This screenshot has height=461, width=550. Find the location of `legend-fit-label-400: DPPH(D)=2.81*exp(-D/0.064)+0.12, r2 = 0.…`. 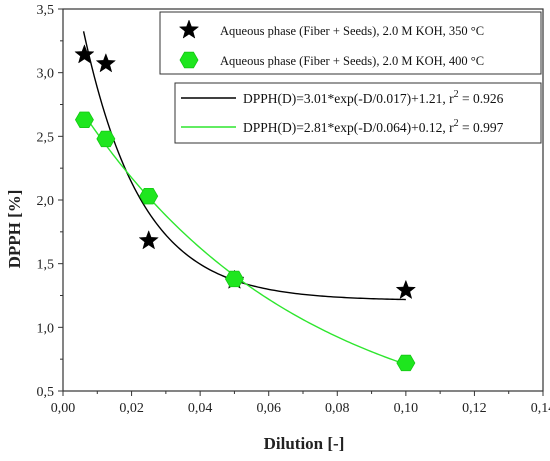

legend-fit-label-400: DPPH(D)=2.81*exp(-D/0.064)+0.12, r2 = 0.… is located at coordinates (373, 126).